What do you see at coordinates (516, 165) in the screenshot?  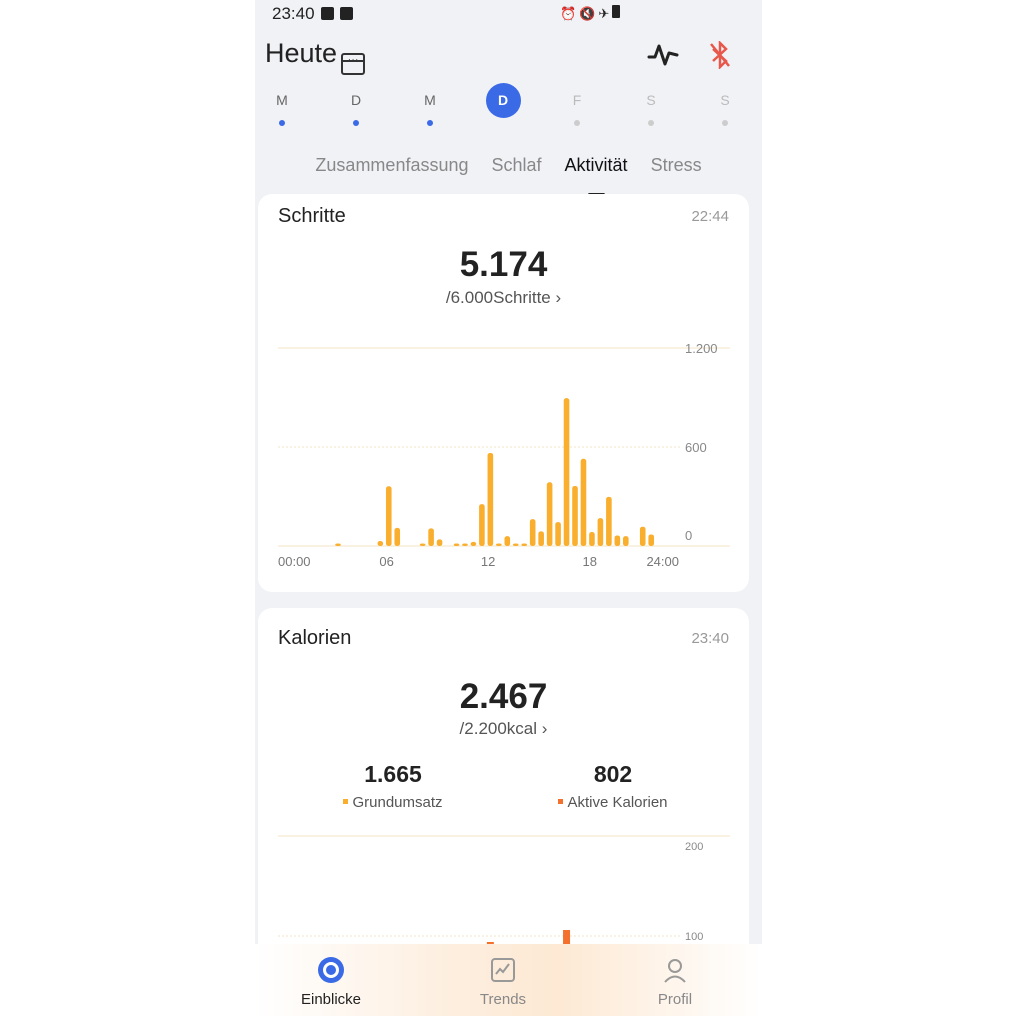 I see `tab-sleep: Schlaf` at bounding box center [516, 165].